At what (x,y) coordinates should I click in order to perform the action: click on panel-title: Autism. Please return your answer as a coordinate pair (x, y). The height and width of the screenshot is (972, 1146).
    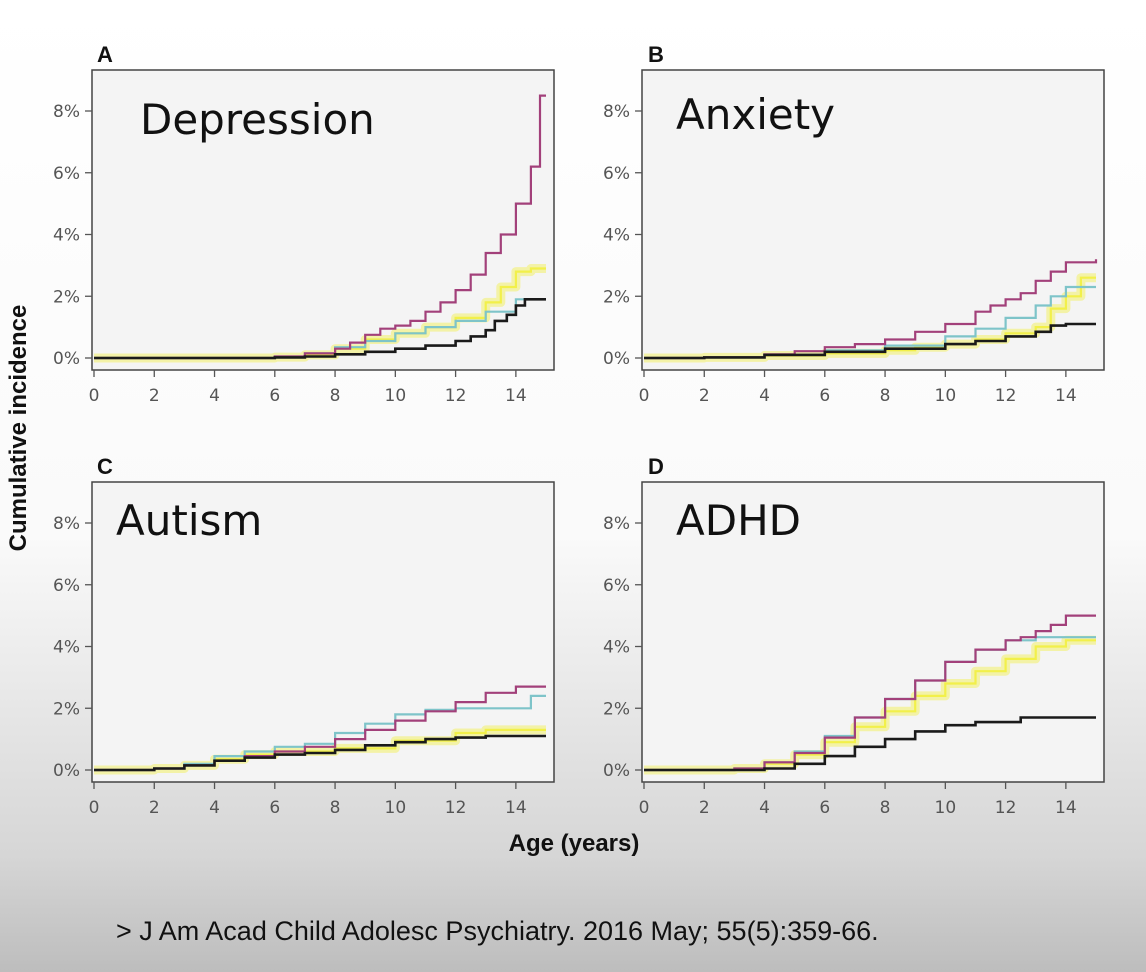
    Looking at the image, I should click on (189, 520).